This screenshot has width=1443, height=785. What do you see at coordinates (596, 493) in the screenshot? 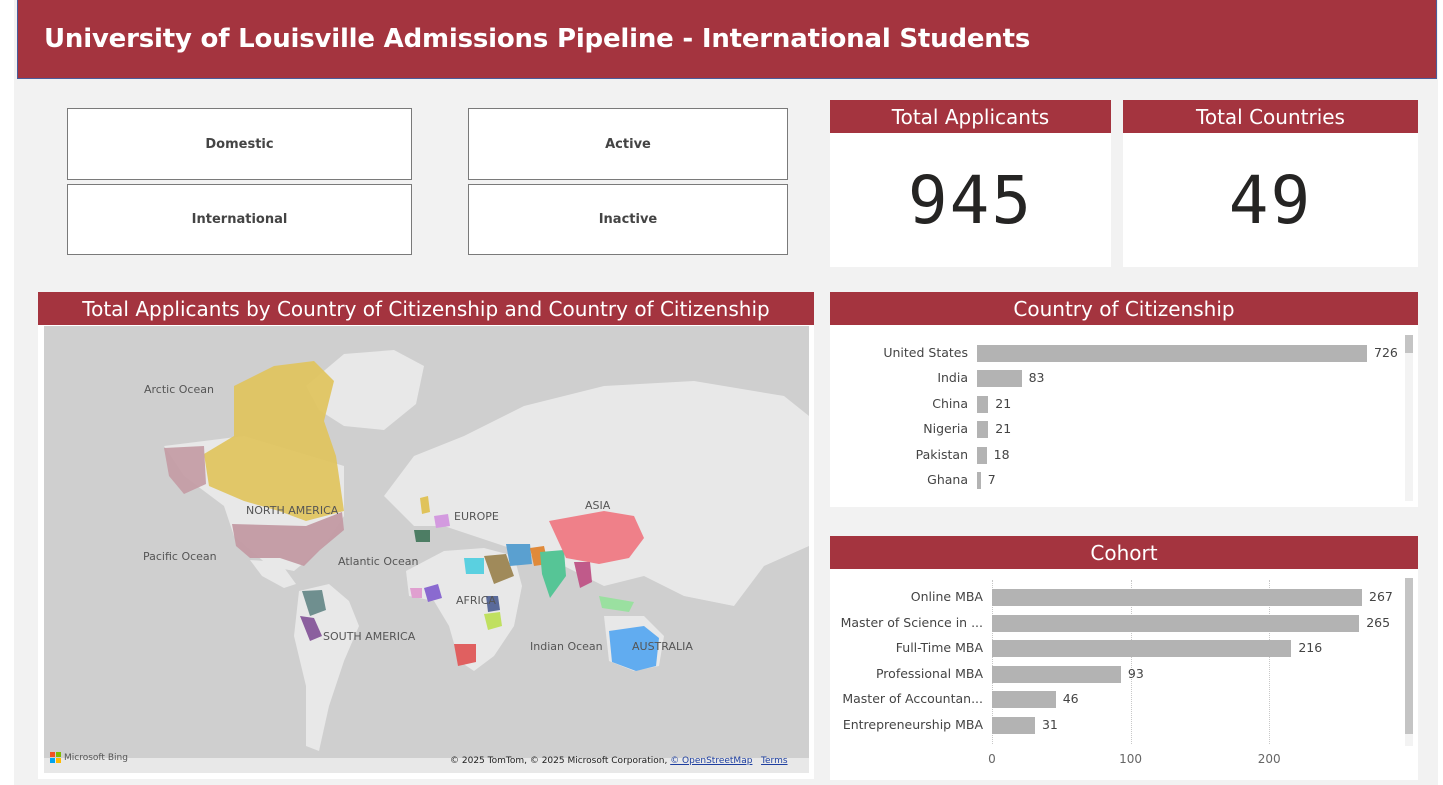
I see `eurasia-shape` at bounding box center [596, 493].